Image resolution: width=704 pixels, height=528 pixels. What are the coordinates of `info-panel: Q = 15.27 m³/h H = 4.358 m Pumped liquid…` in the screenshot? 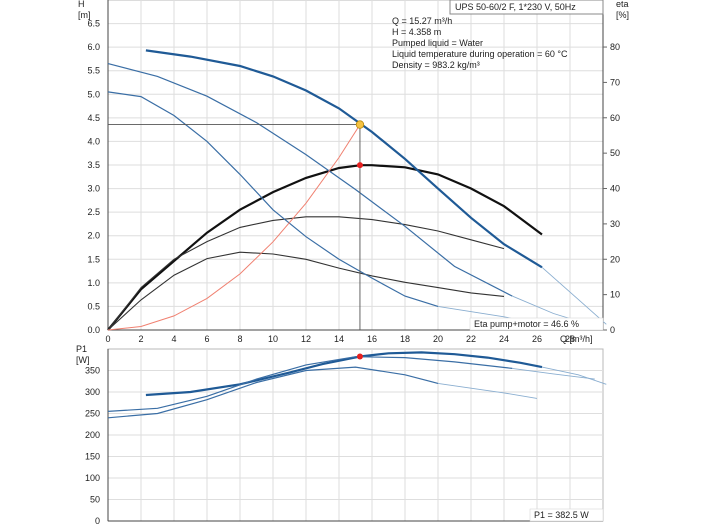 It's located at (480, 43).